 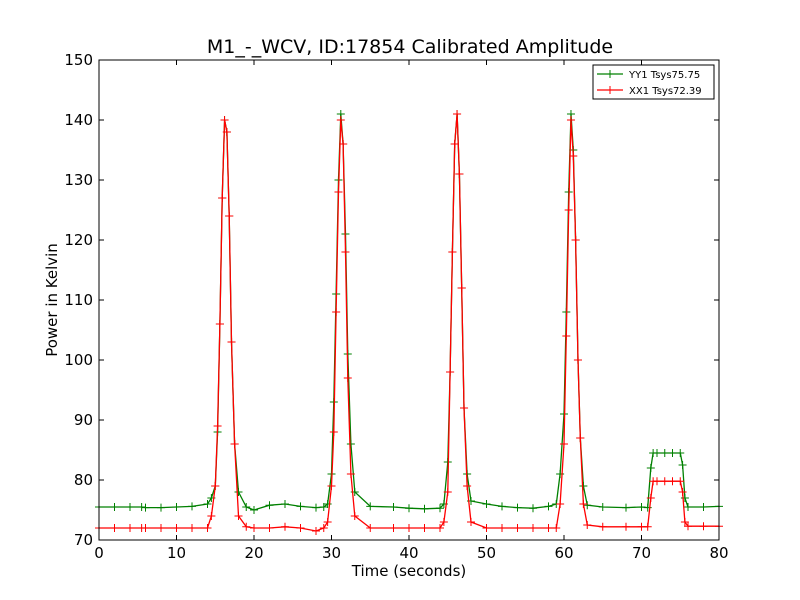 I want to click on y-tick-label: 140, so click(x=78, y=120).